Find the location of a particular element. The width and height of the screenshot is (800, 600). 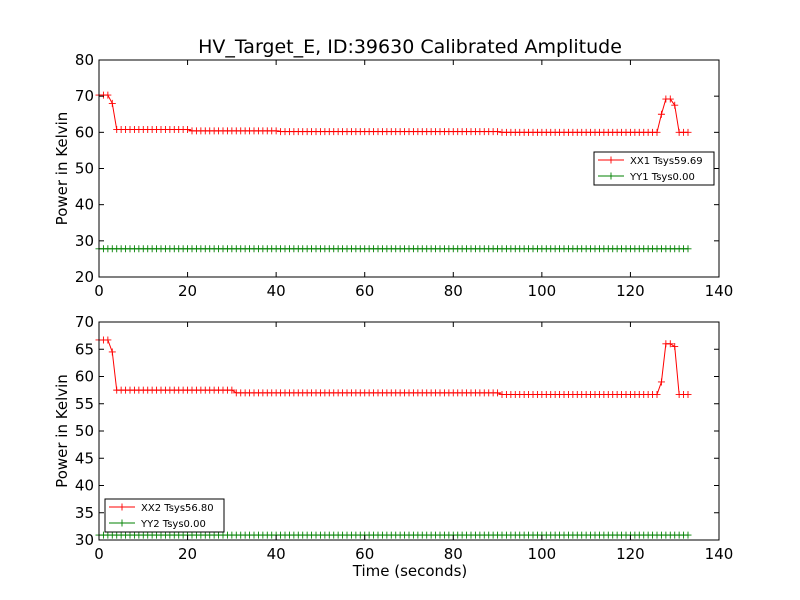

y-tick-label: 35 is located at coordinates (84, 513).